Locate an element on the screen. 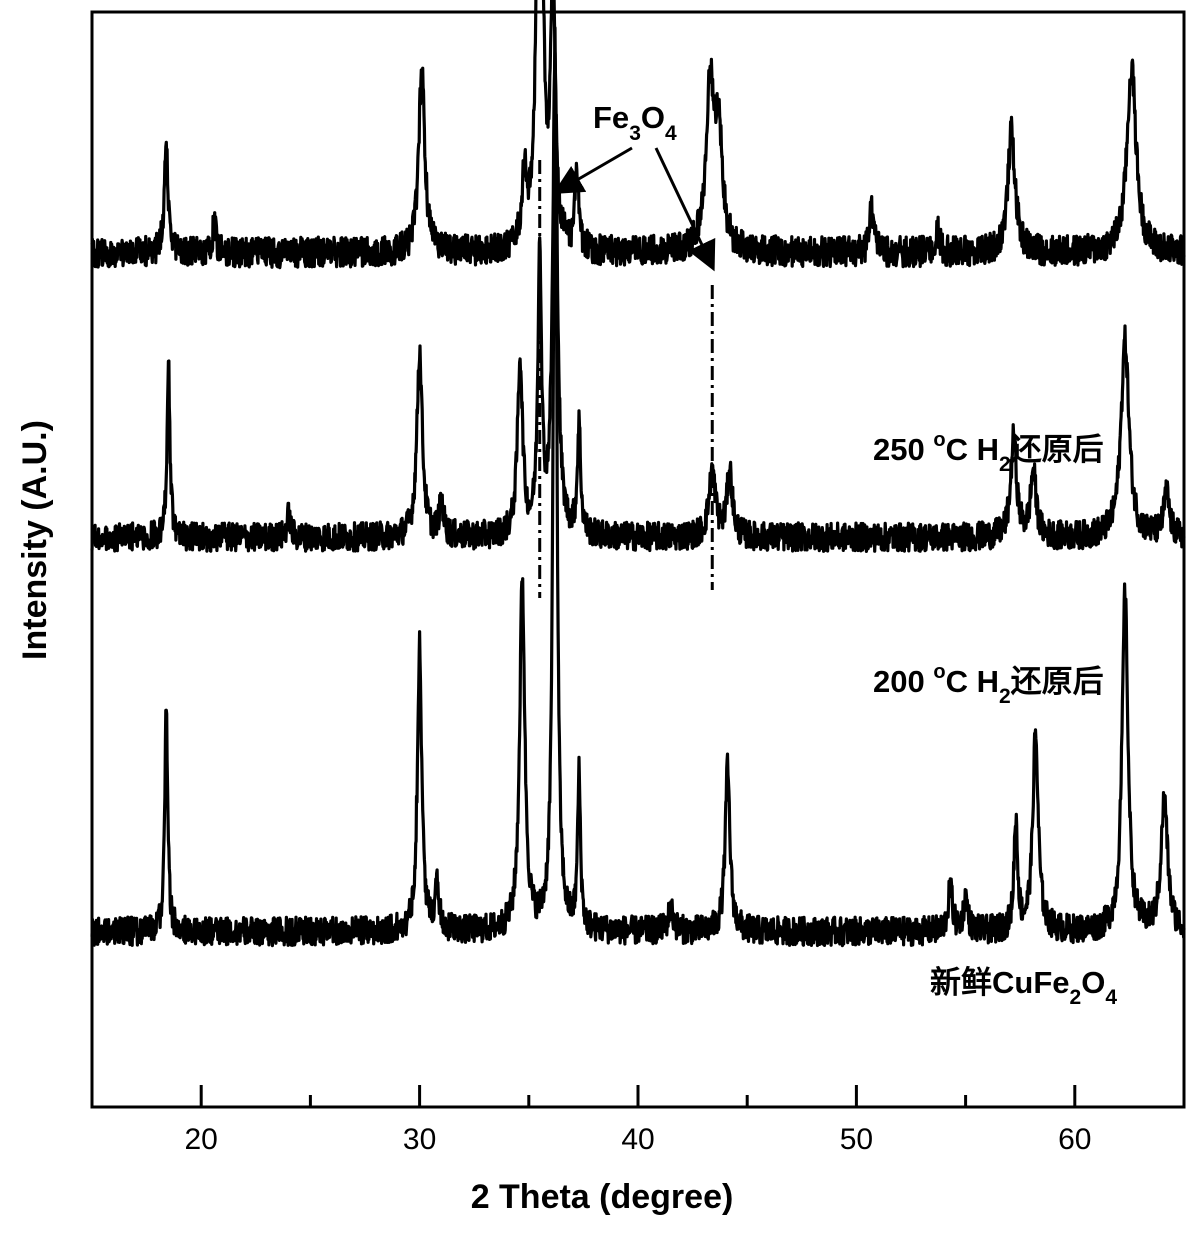 The image size is (1200, 1235). x-tick-label: 30 is located at coordinates (419, 1139).